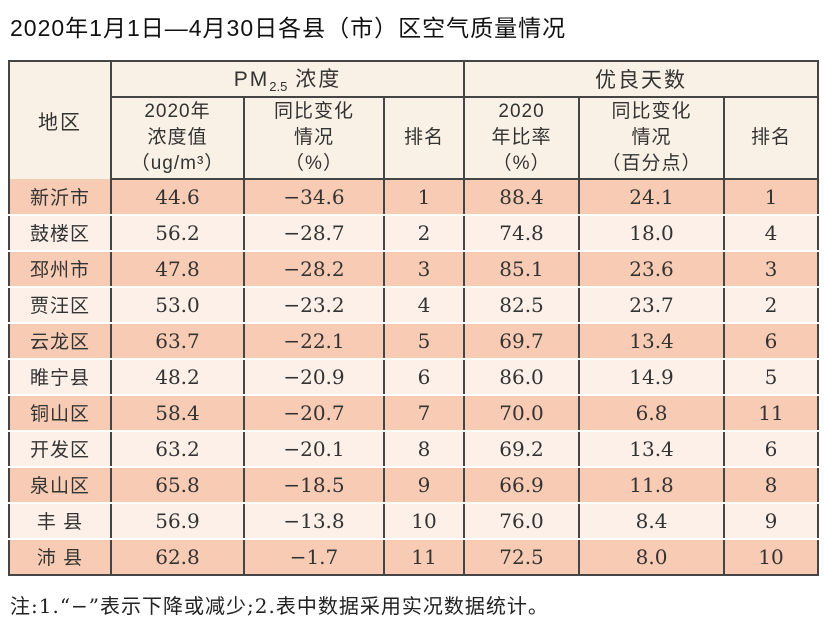  I want to click on table-row: 云龙区 63.7 −22.1 5 69.7 13.4 6, so click(414, 341).